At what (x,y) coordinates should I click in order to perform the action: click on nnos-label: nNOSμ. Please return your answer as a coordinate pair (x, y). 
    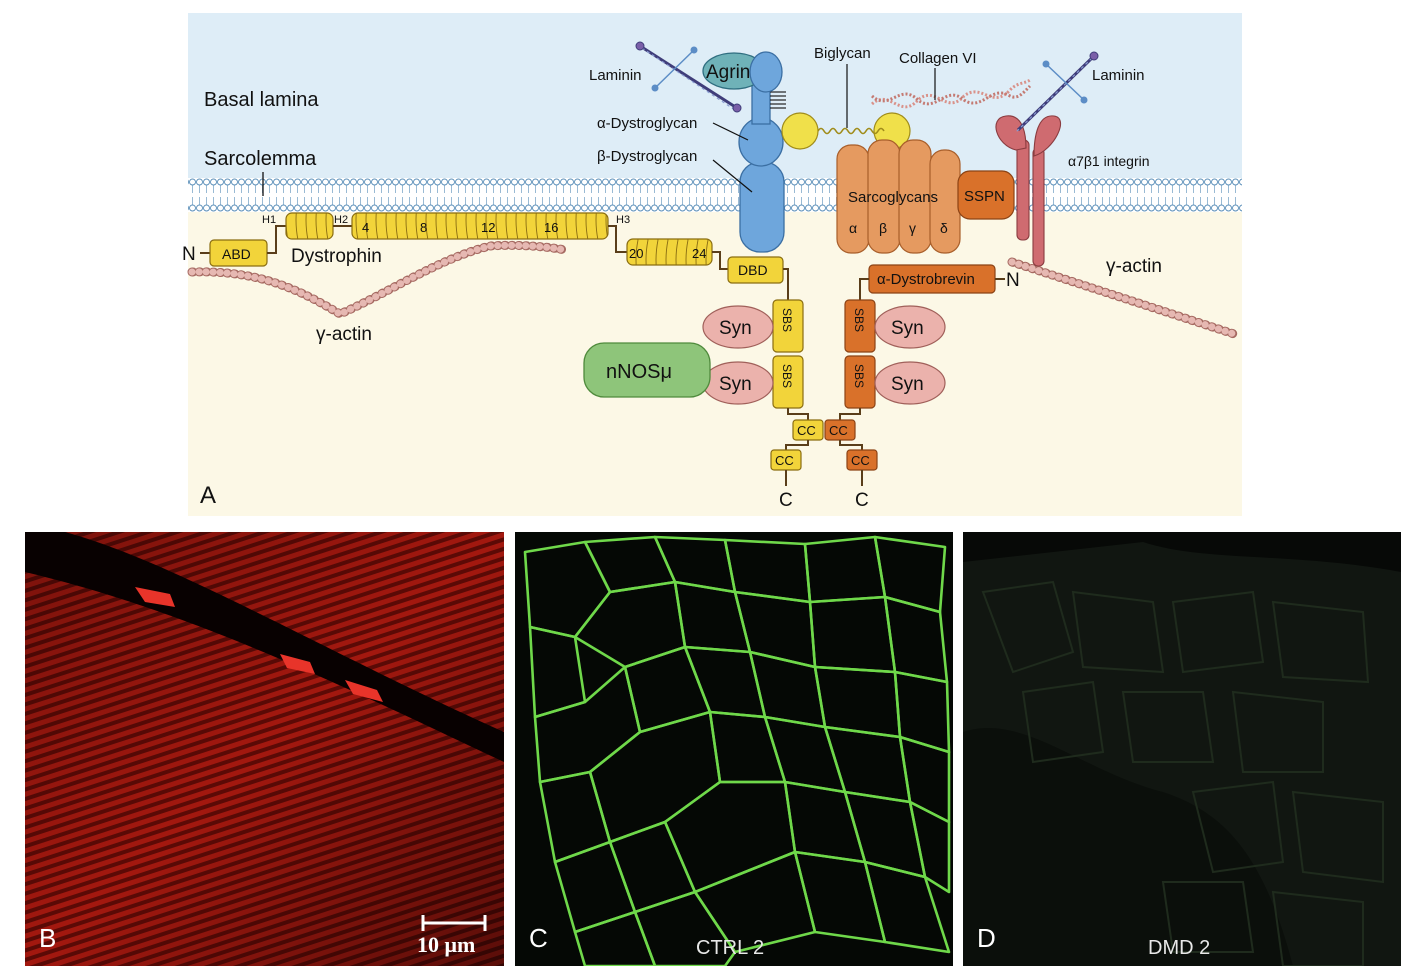
    Looking at the image, I should click on (639, 372).